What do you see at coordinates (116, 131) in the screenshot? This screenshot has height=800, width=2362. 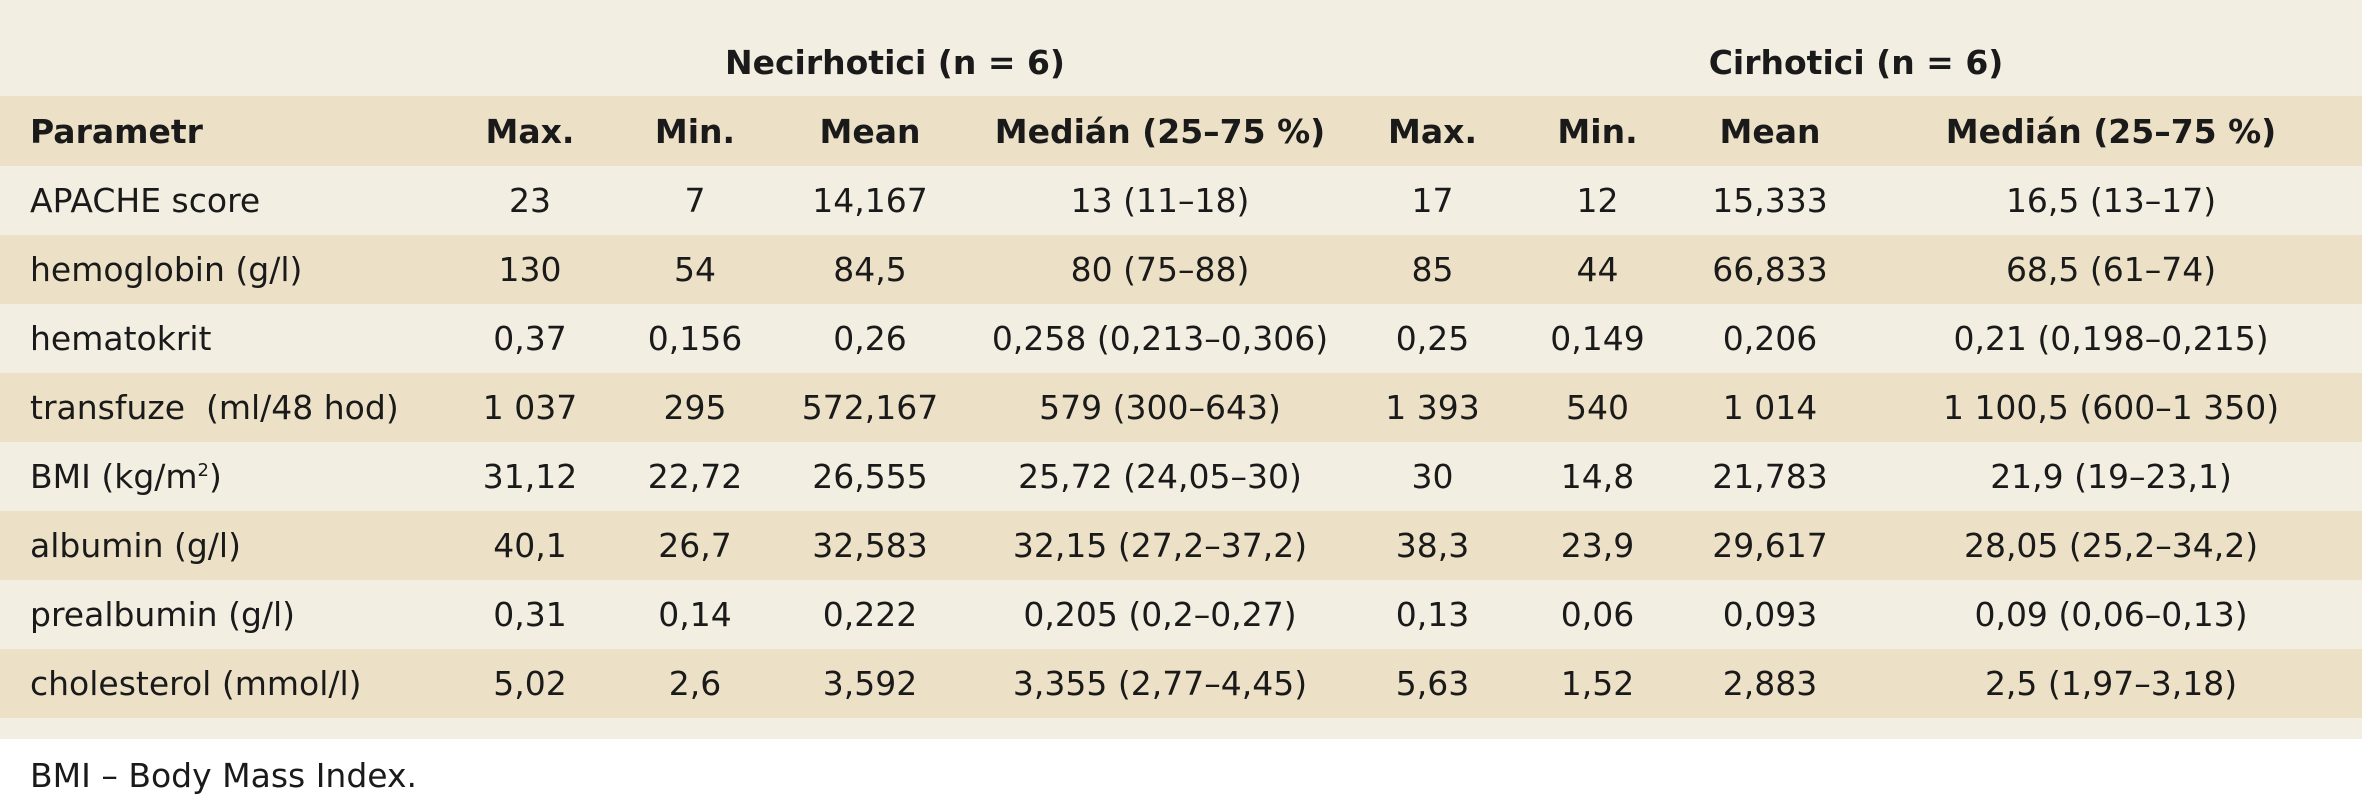 I see `column-header: Parametr` at bounding box center [116, 131].